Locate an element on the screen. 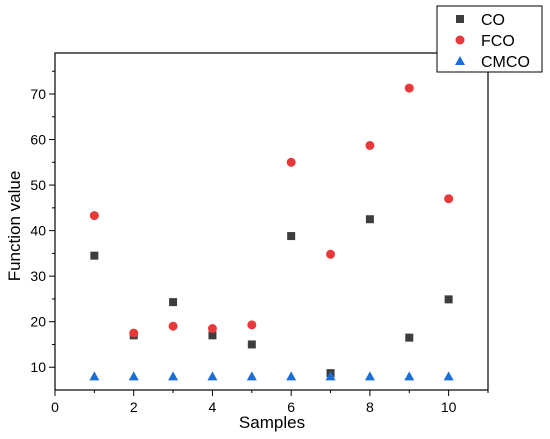  x-tick-label: 4 is located at coordinates (213, 407).